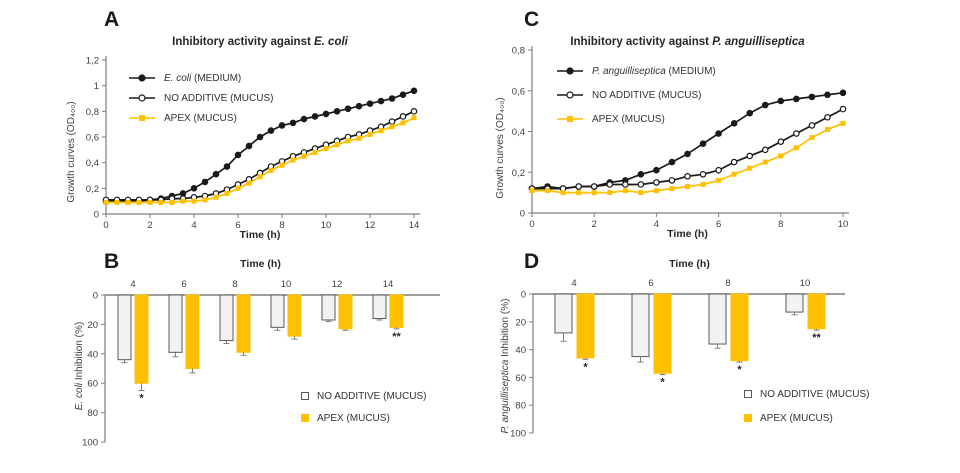  What do you see at coordinates (687, 234) in the screenshot?
I see `panel-c-xaxis-label: Time (h)` at bounding box center [687, 234].